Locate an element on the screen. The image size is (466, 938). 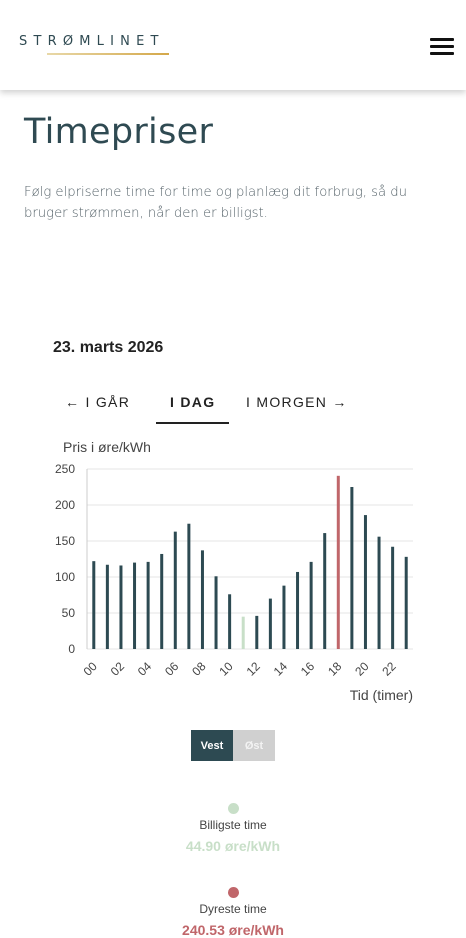
logo: STRØMLINET is located at coordinates (92, 41).